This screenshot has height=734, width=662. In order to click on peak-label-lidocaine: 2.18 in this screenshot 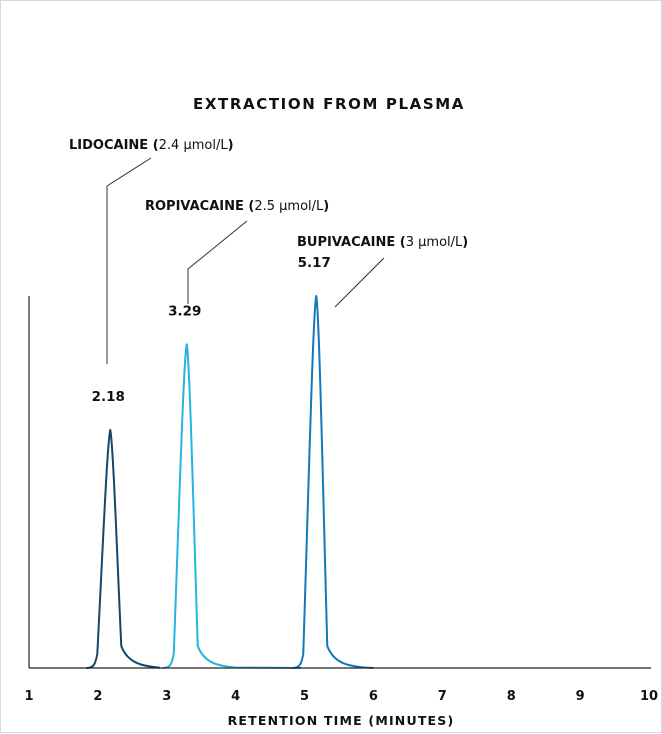, I will do `click(108, 397)`.